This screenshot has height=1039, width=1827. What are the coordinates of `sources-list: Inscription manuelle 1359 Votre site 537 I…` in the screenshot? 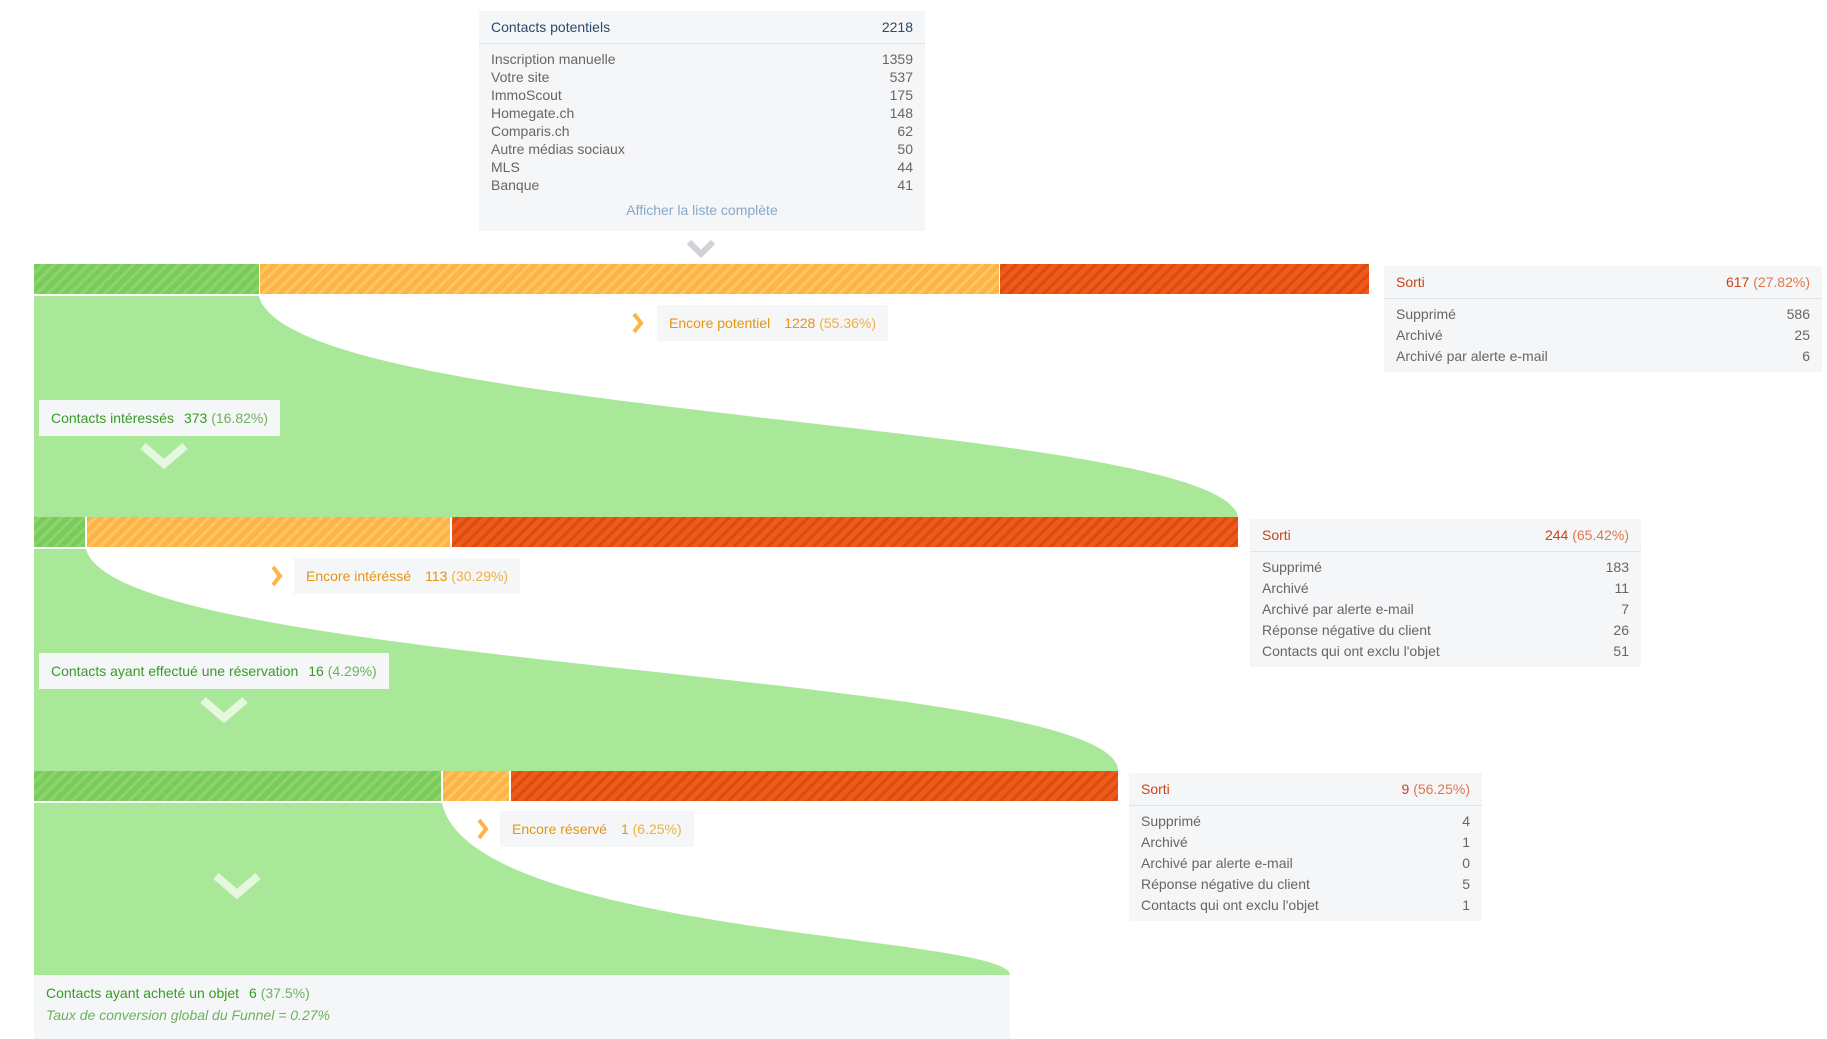 It's located at (702, 119).